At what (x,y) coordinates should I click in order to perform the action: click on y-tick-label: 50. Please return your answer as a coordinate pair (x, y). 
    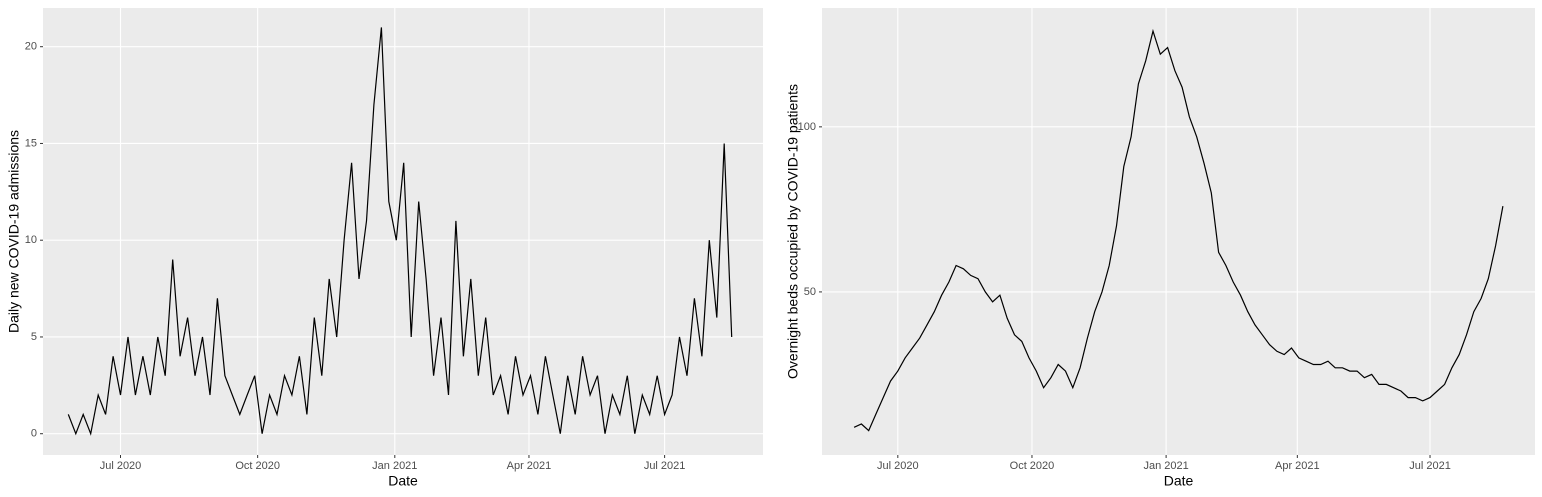
    Looking at the image, I should click on (810, 292).